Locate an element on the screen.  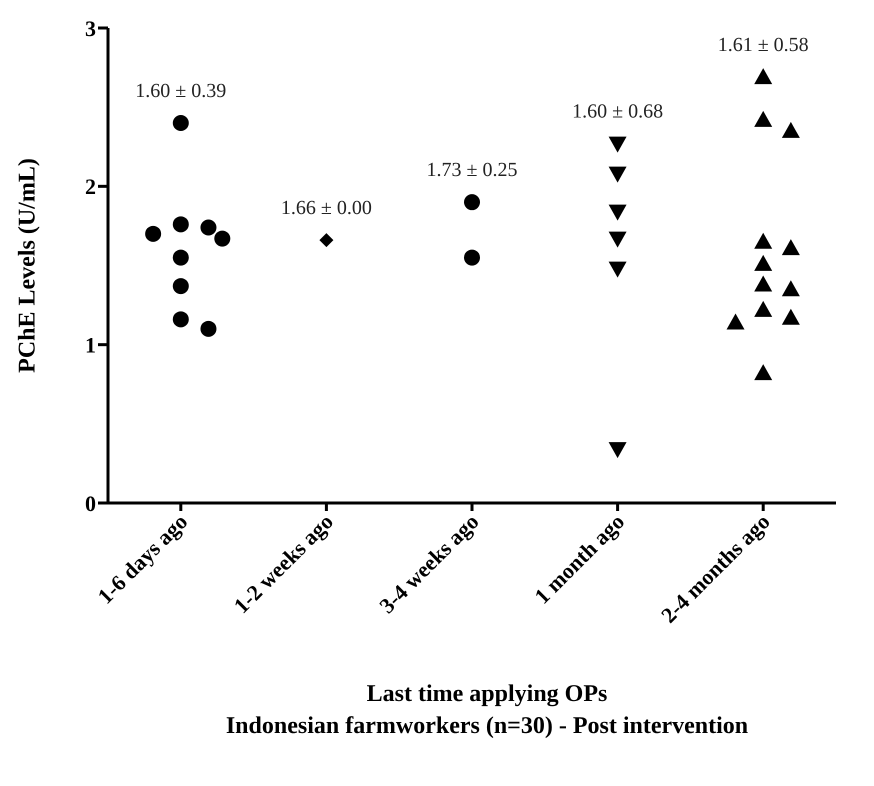
x-axis-title: Last time applying OPs is located at coordinates (487, 694).